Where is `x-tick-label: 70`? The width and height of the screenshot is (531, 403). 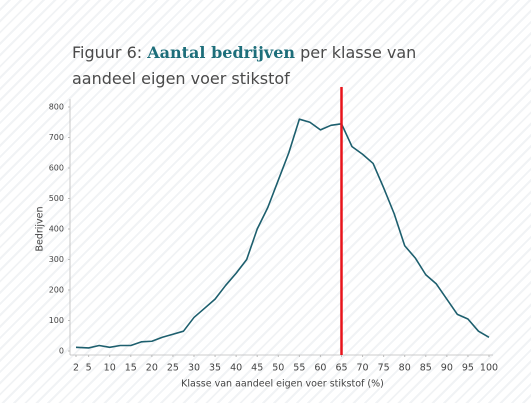 x-tick-label: 70 is located at coordinates (363, 368).